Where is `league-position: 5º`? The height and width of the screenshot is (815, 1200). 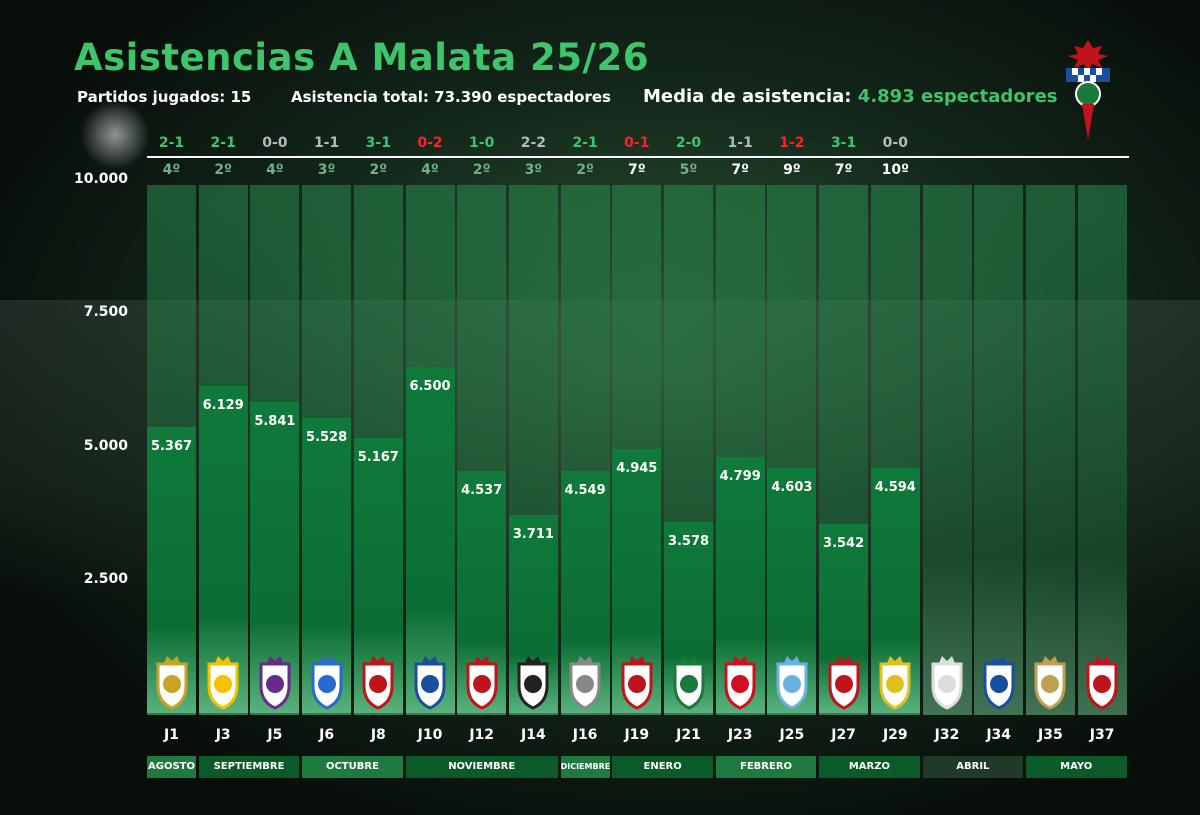
league-position: 5º is located at coordinates (688, 170).